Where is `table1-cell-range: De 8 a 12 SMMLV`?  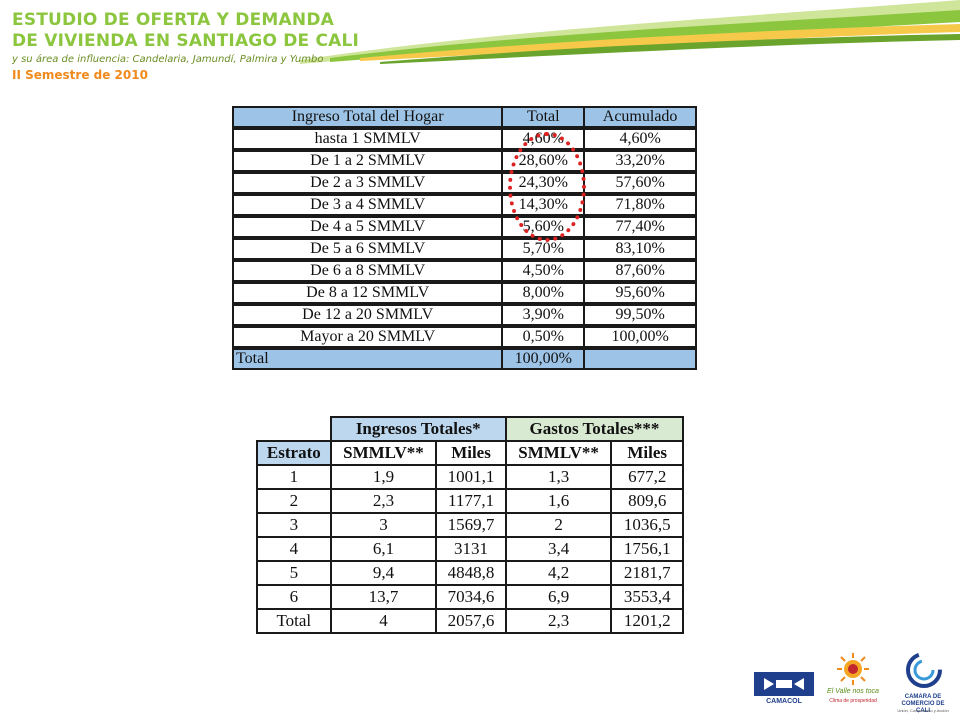 table1-cell-range: De 8 a 12 SMMLV is located at coordinates (367, 293).